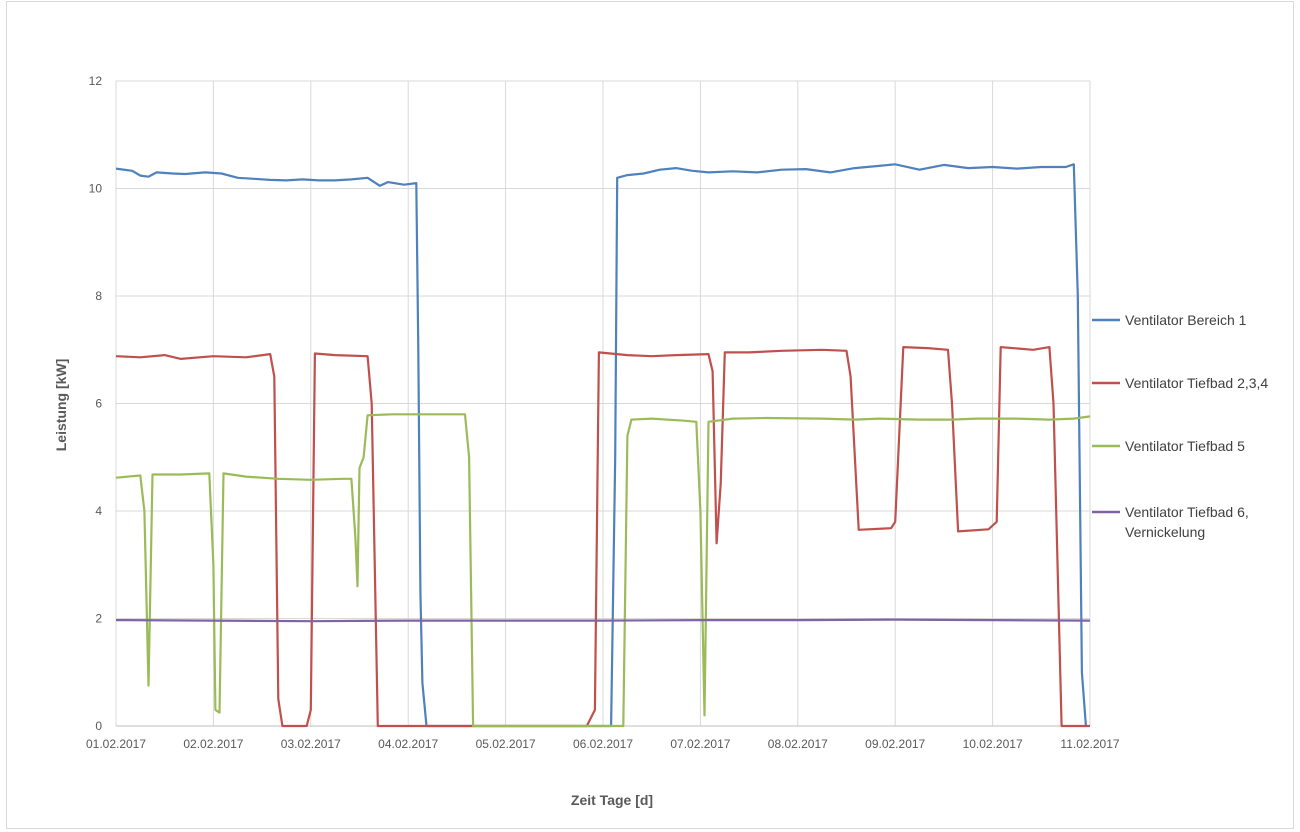 This screenshot has width=1300, height=832. Describe the element at coordinates (798, 744) in the screenshot. I see `x-tick-label: 08.02.2017` at that location.